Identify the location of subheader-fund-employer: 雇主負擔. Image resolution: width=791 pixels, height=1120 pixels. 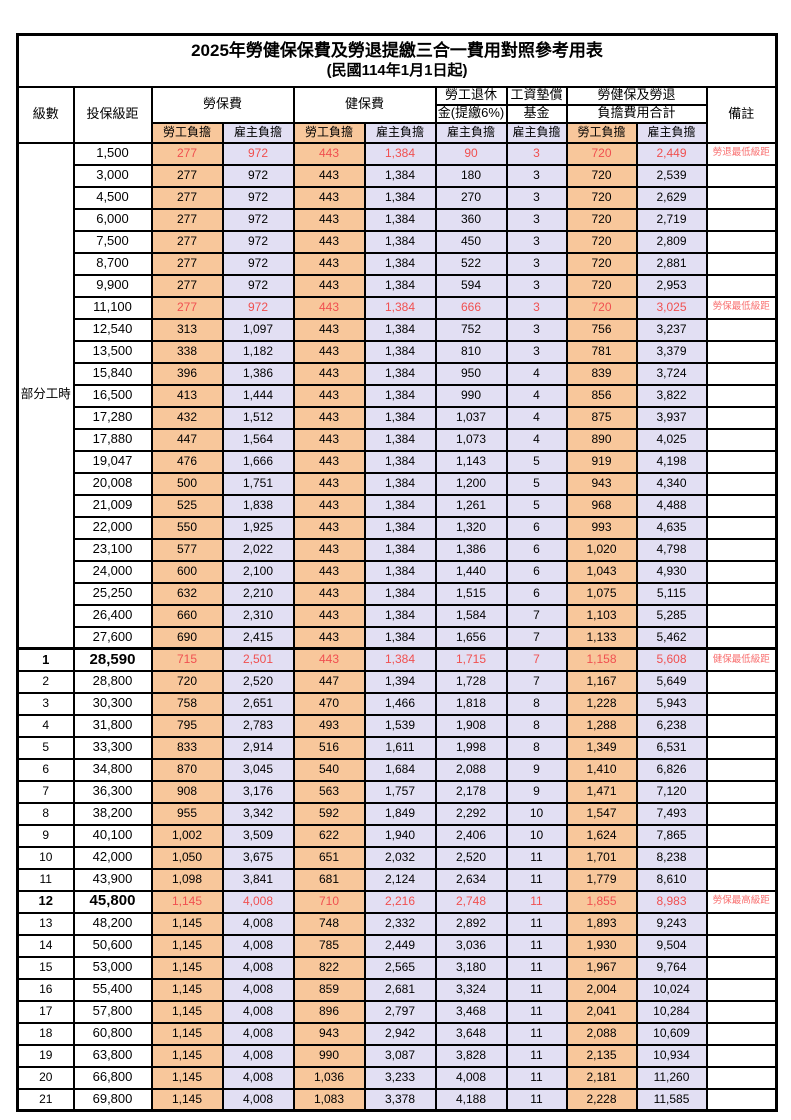
(536, 132).